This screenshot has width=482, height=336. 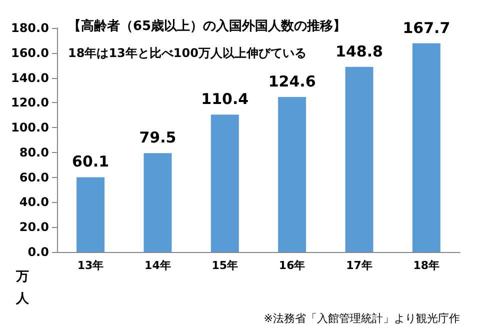 What do you see at coordinates (292, 265) in the screenshot?
I see `x-tick-label: 16年` at bounding box center [292, 265].